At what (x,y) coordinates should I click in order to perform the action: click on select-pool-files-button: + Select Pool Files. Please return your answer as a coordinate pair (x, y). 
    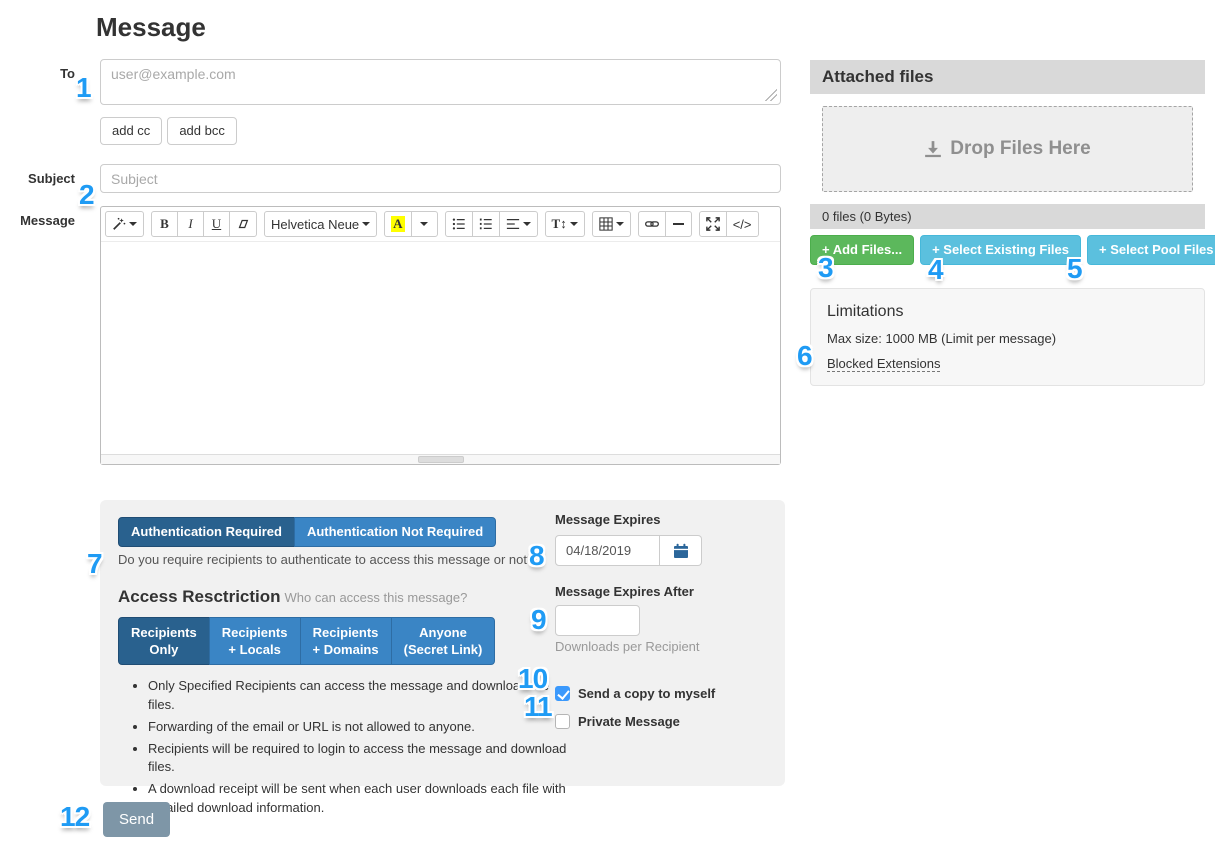
    Looking at the image, I should click on (1151, 250).